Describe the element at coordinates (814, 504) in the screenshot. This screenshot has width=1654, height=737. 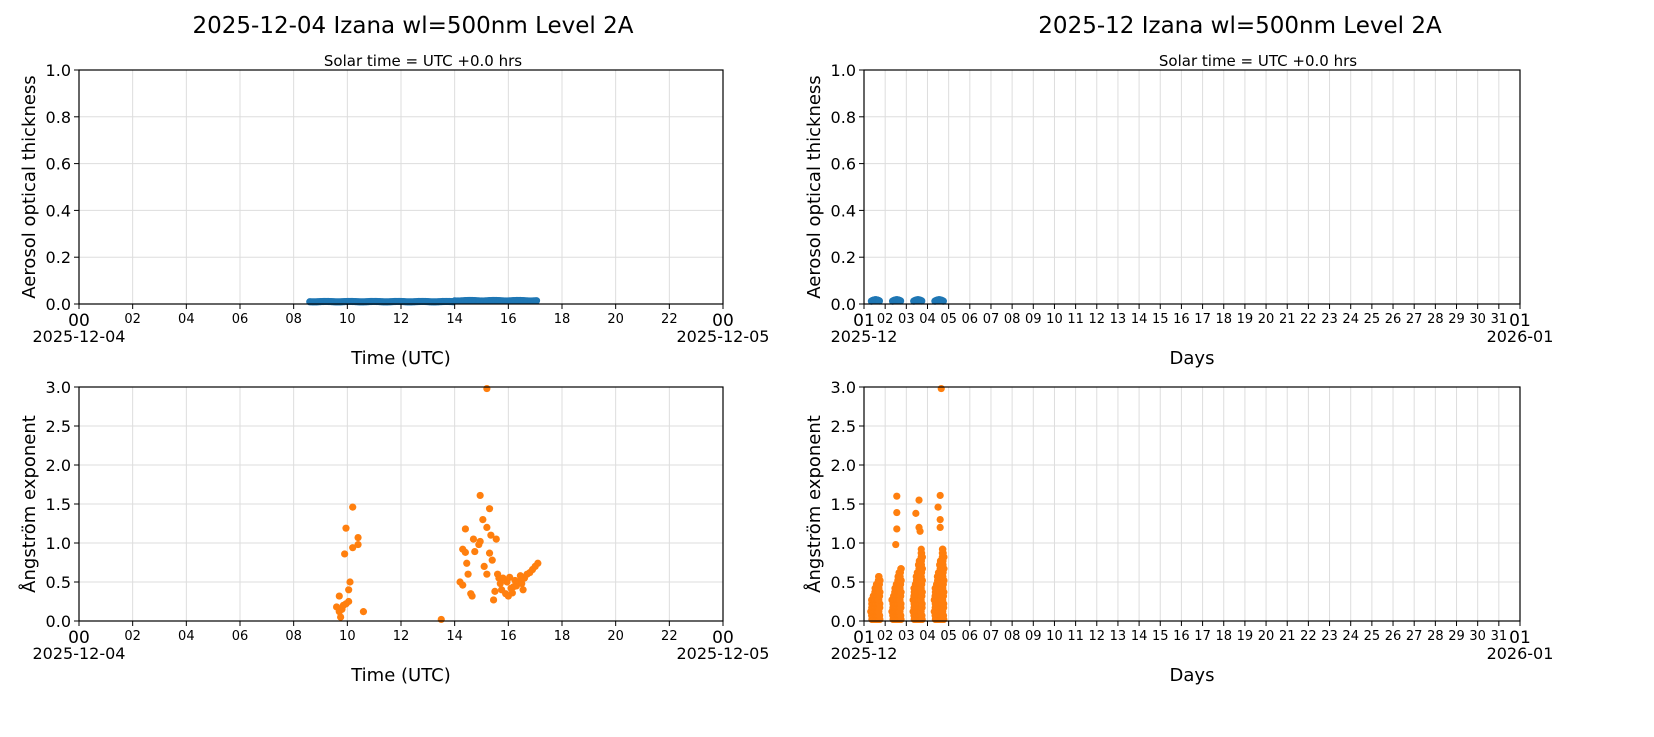
I see `y-axis-label: Ångström exponent` at that location.